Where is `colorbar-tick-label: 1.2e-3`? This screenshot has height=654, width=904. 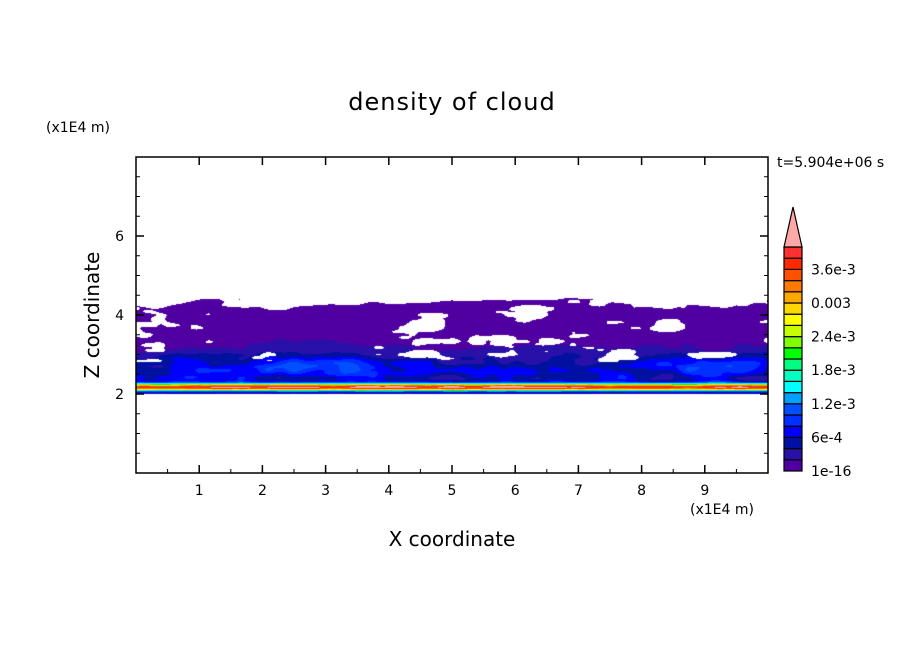 colorbar-tick-label: 1.2e-3 is located at coordinates (833, 405).